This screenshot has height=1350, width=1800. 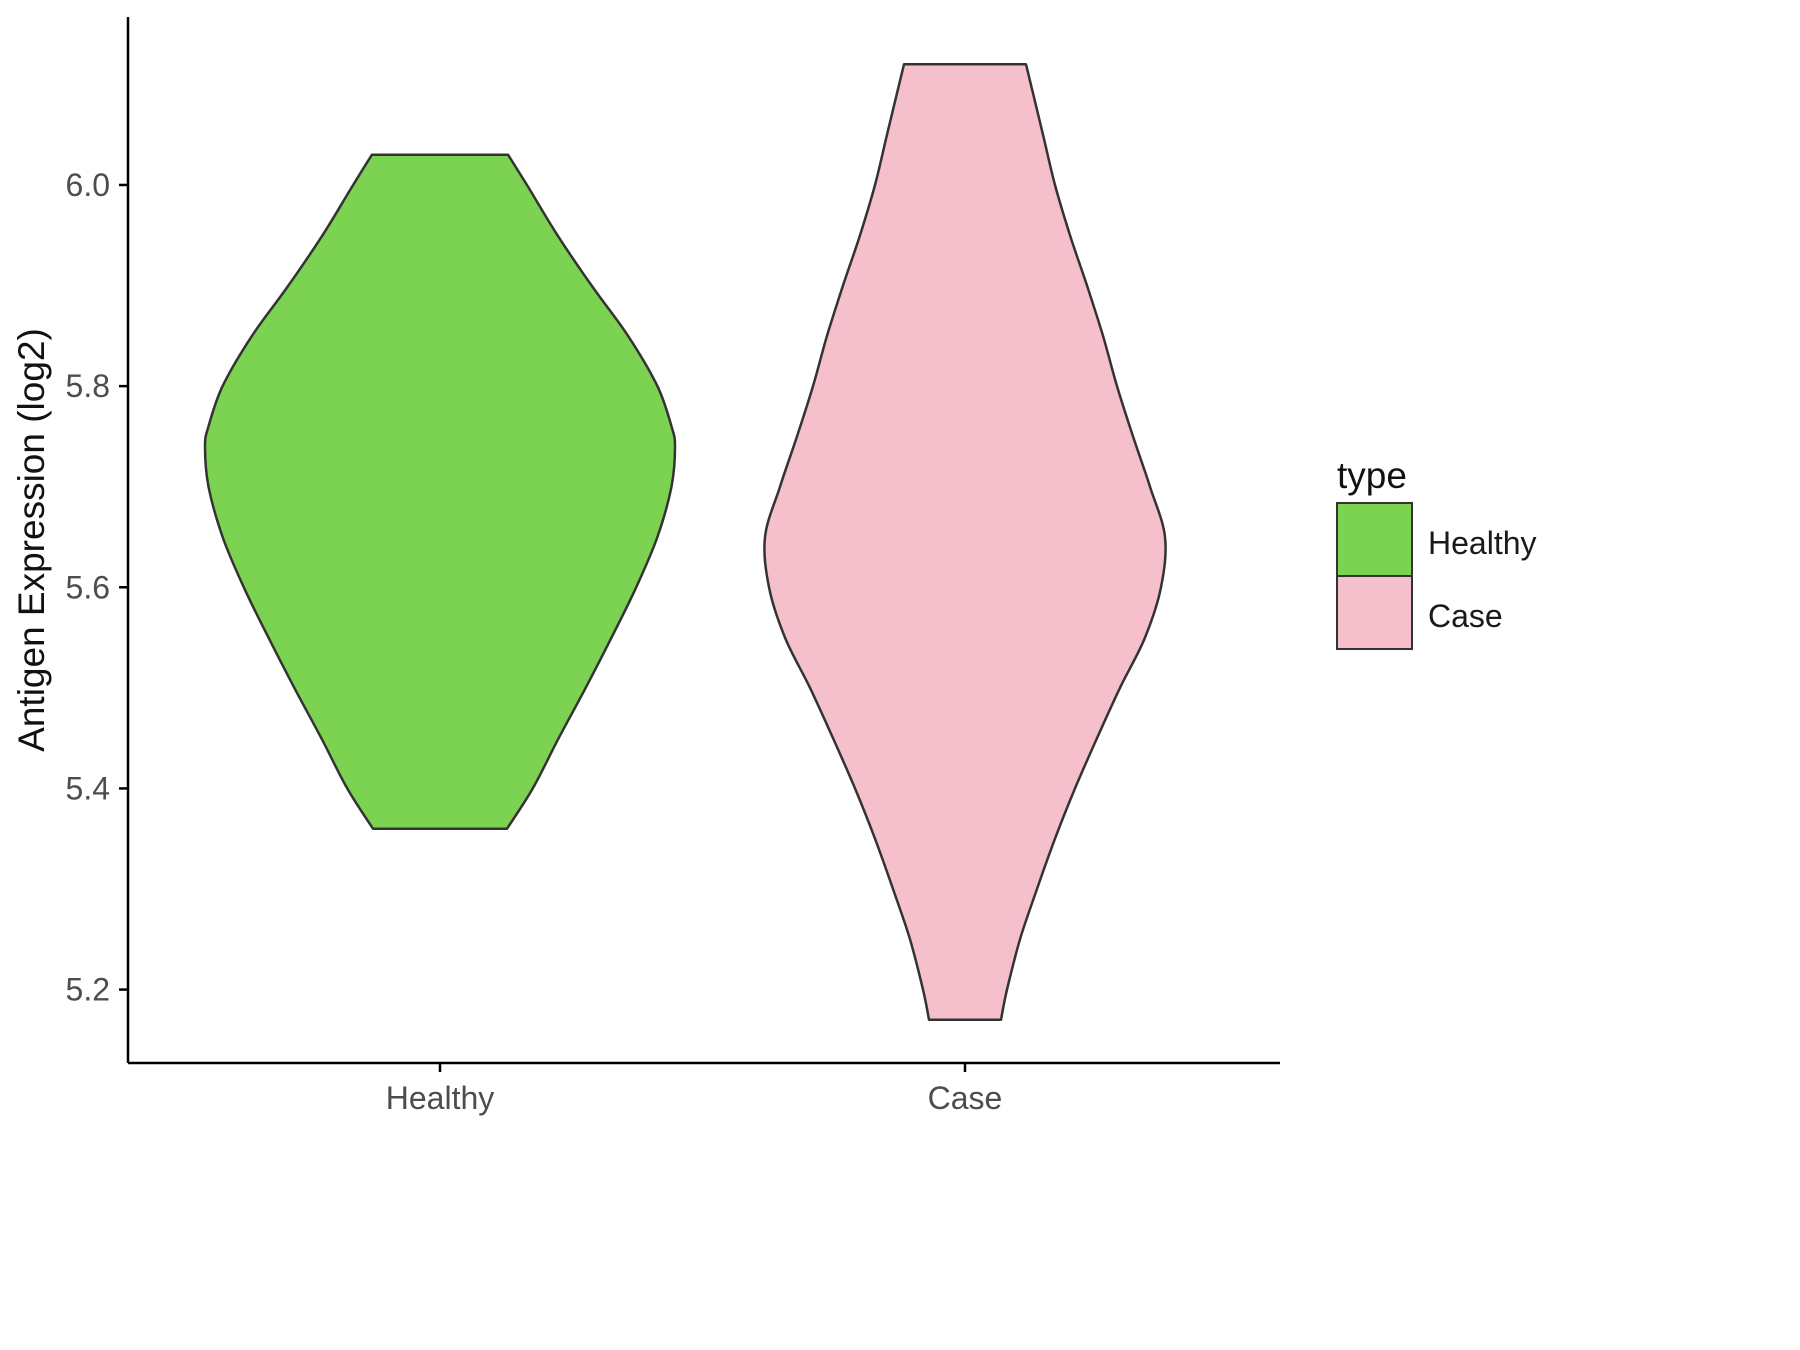 I want to click on y-tick-label: 6.0, so click(x=88, y=185).